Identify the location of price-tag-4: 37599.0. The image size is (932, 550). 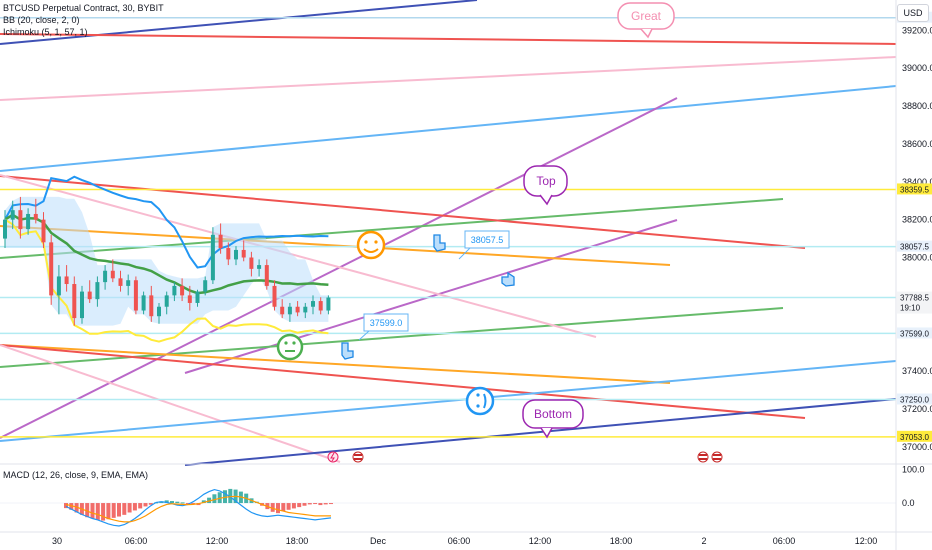
(914, 333).